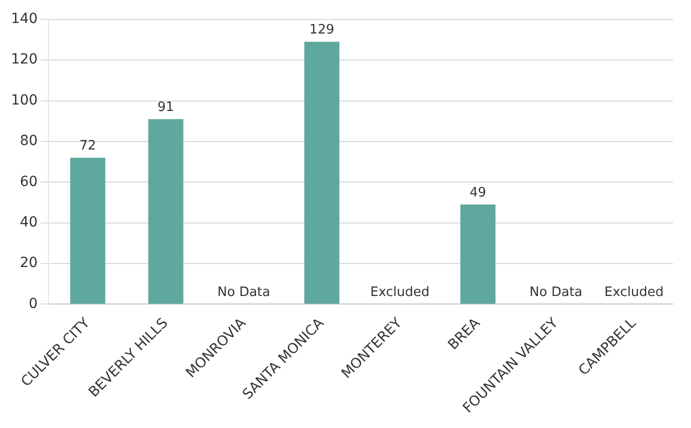  I want to click on y-tick-label: 20, so click(29, 263).